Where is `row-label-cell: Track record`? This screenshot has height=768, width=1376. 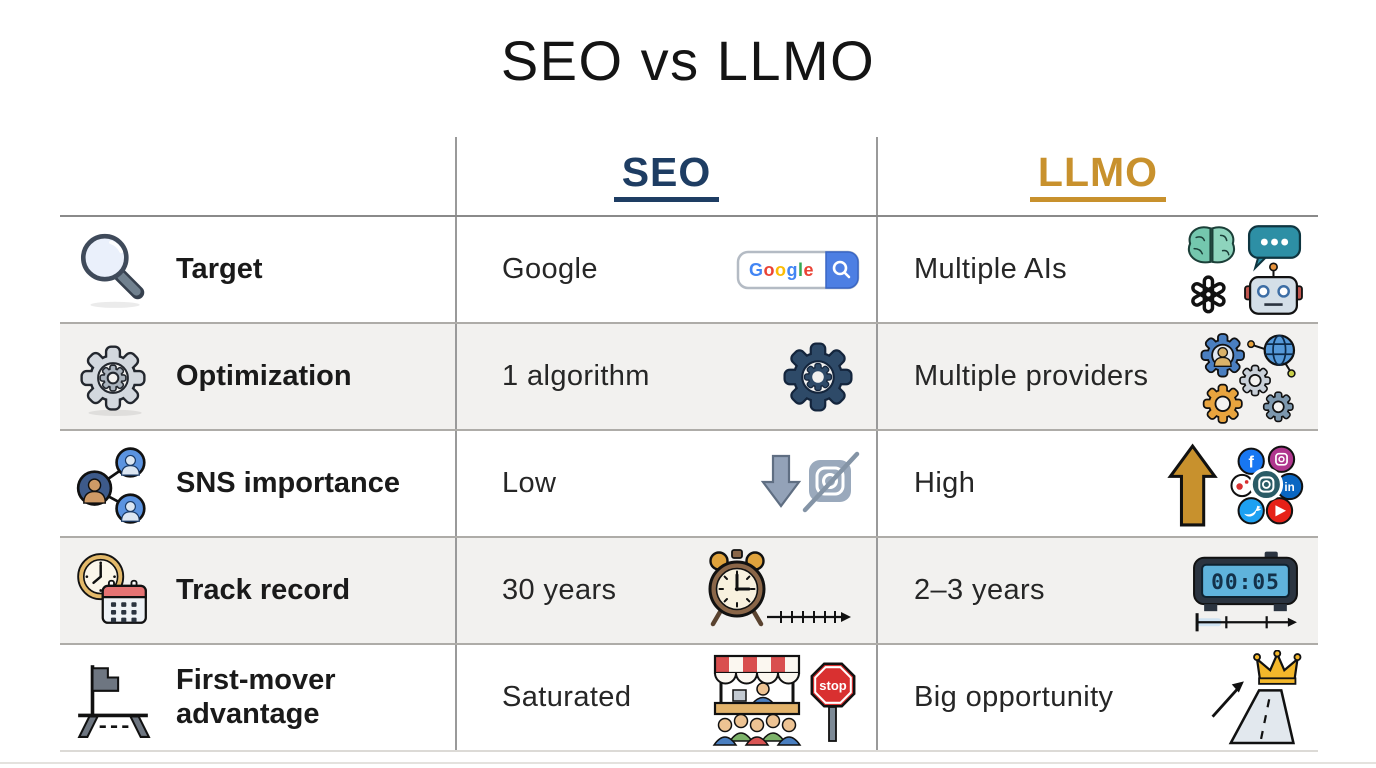 row-label-cell: Track record is located at coordinates (257, 590).